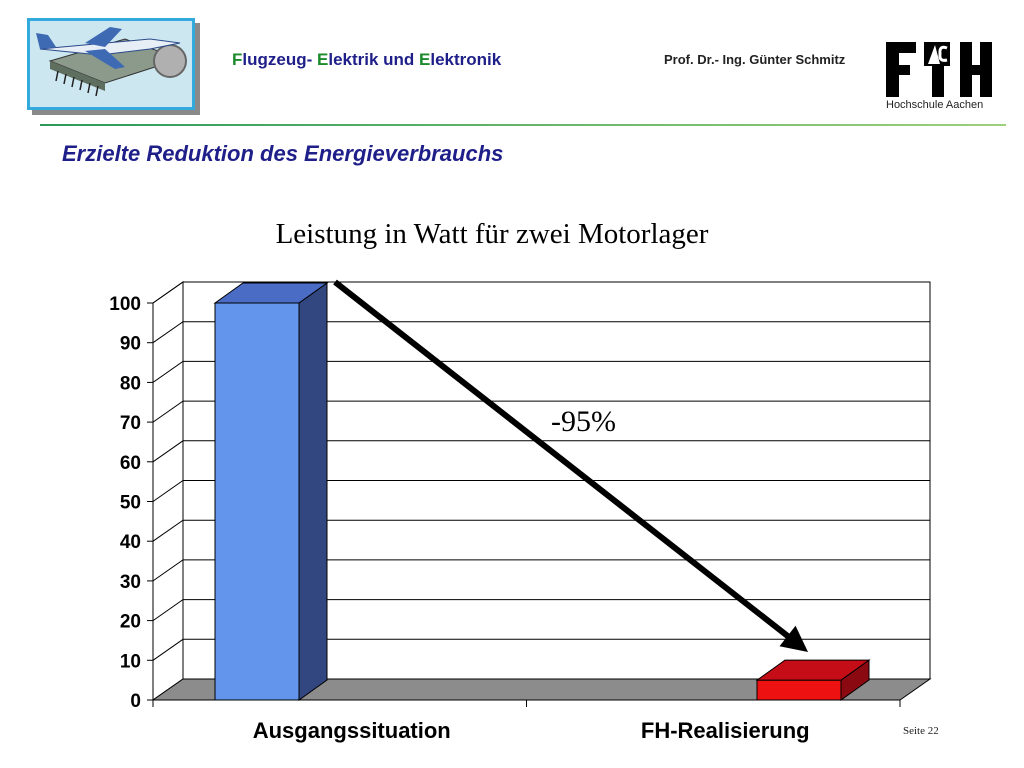  I want to click on x-tick-label: FH-Realisierung, so click(725, 730).